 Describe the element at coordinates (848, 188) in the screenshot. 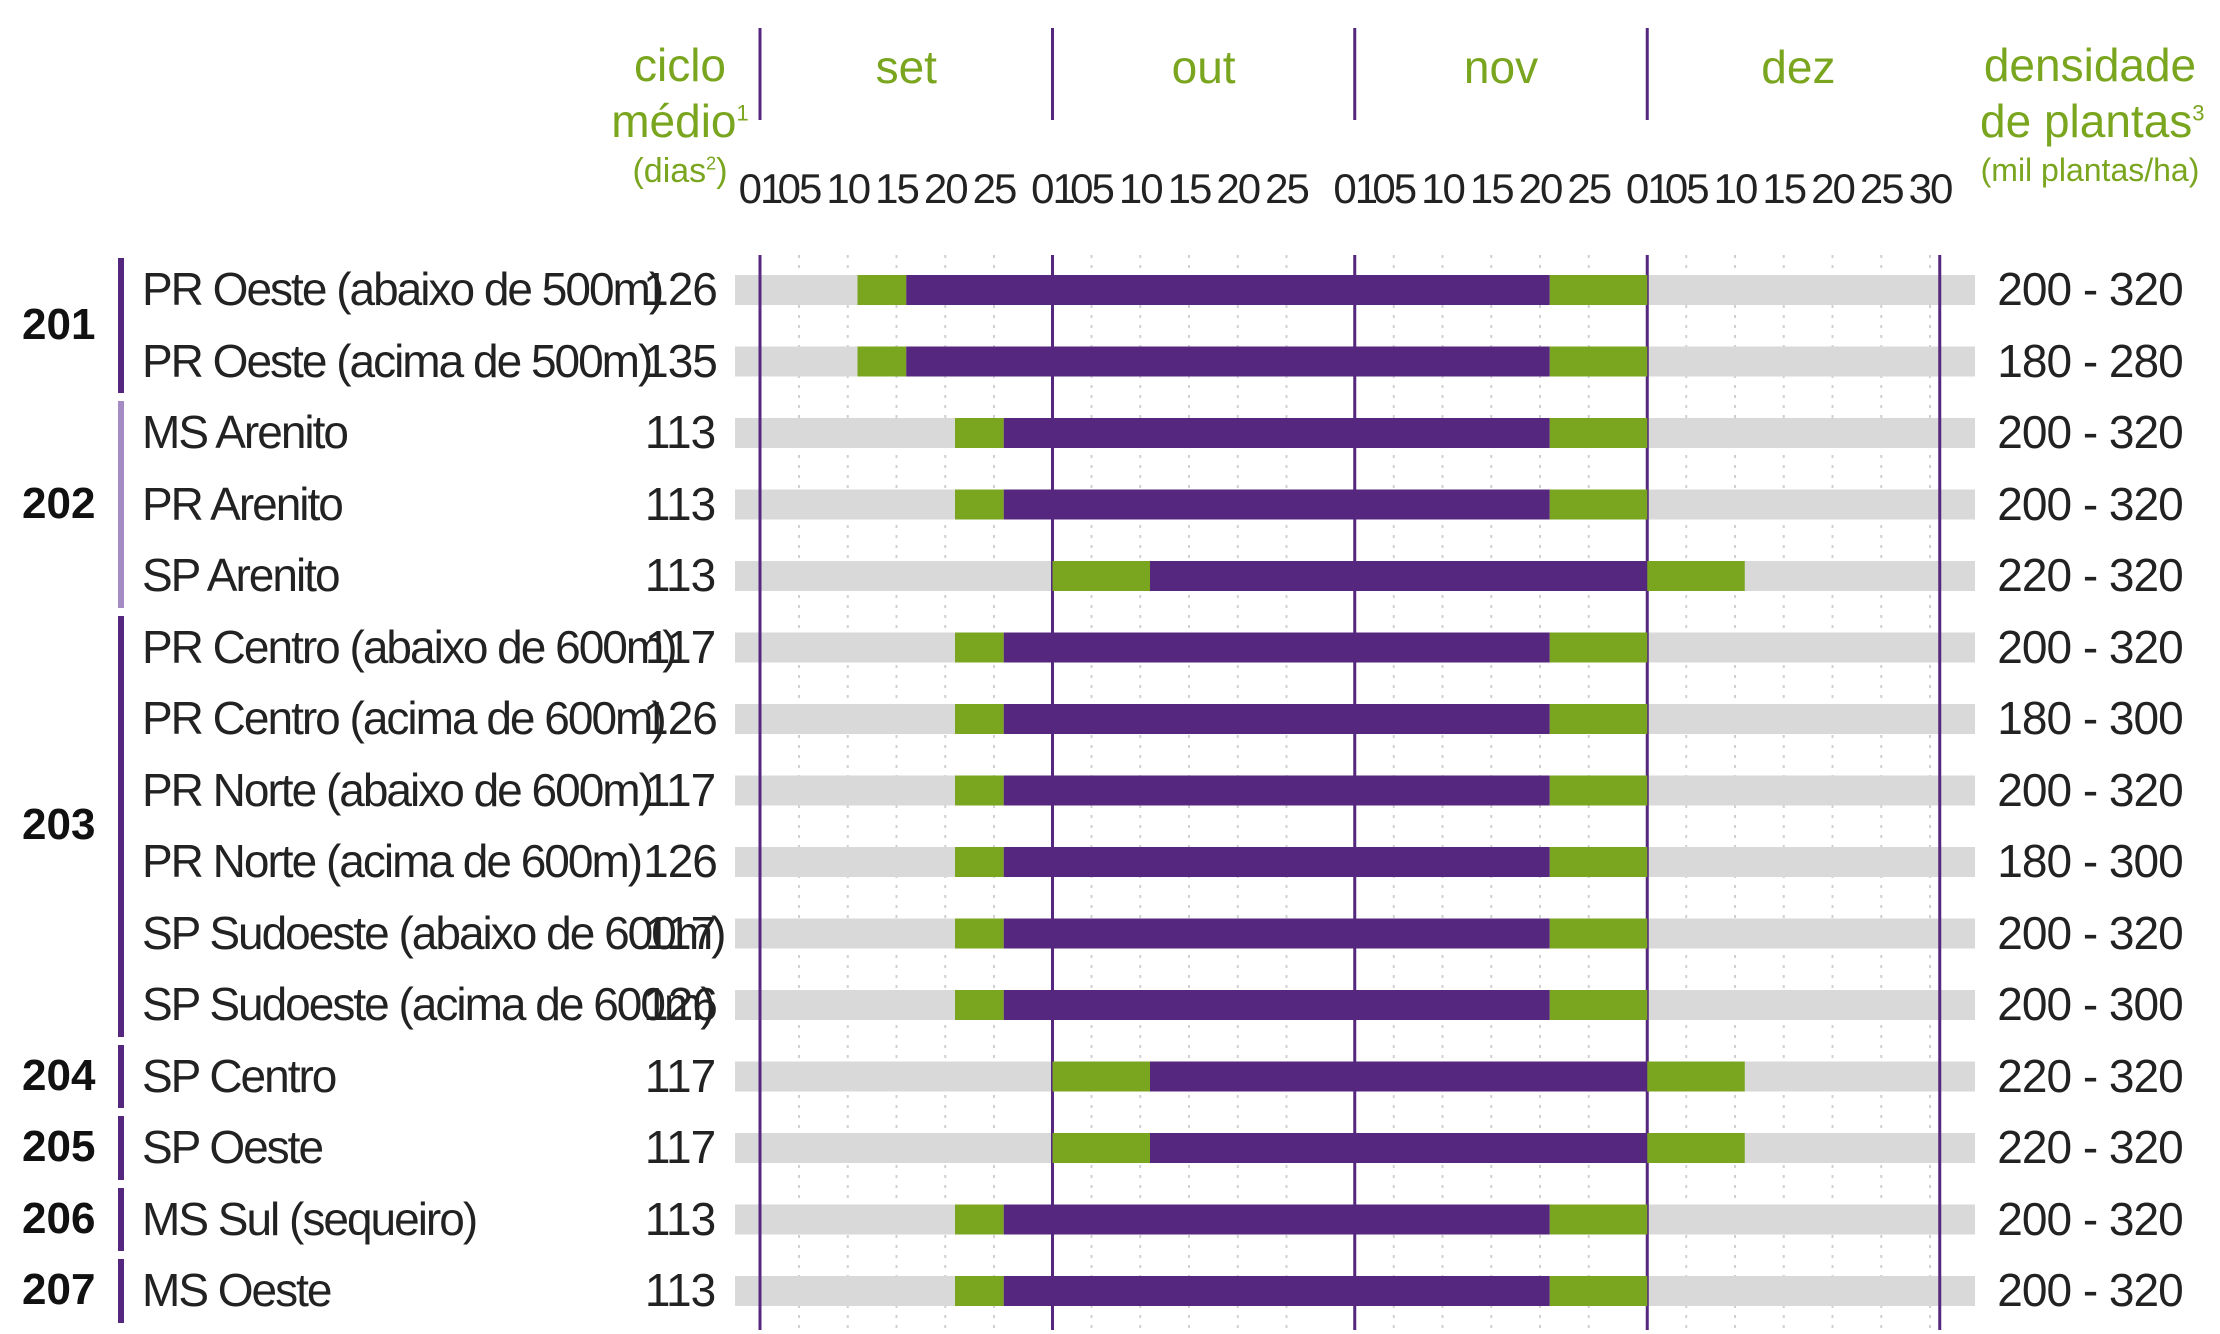

I see `day-tick-label: 10` at that location.